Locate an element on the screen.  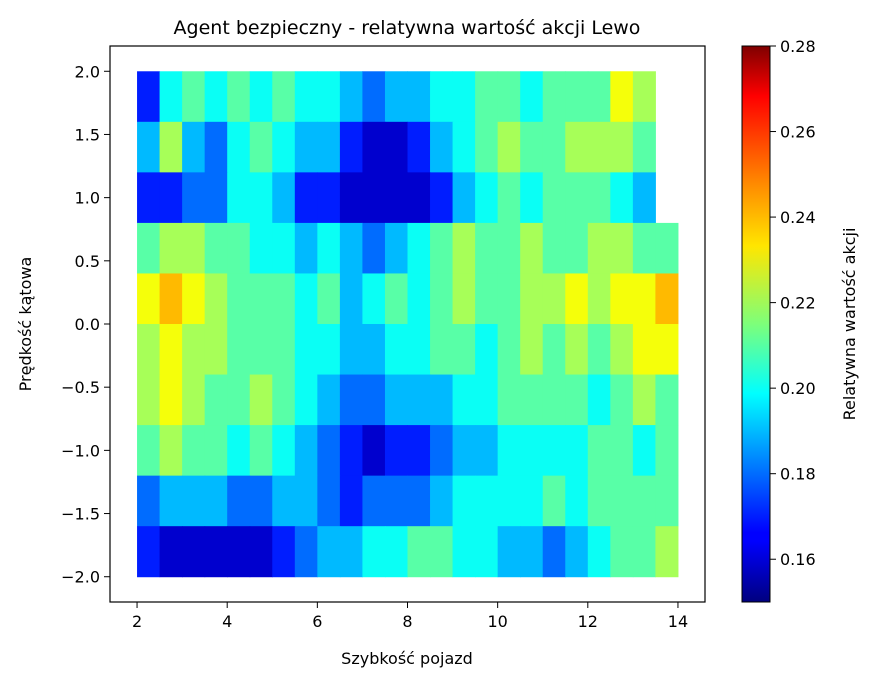
y-tick-label: 0.5 is located at coordinates (87, 261).